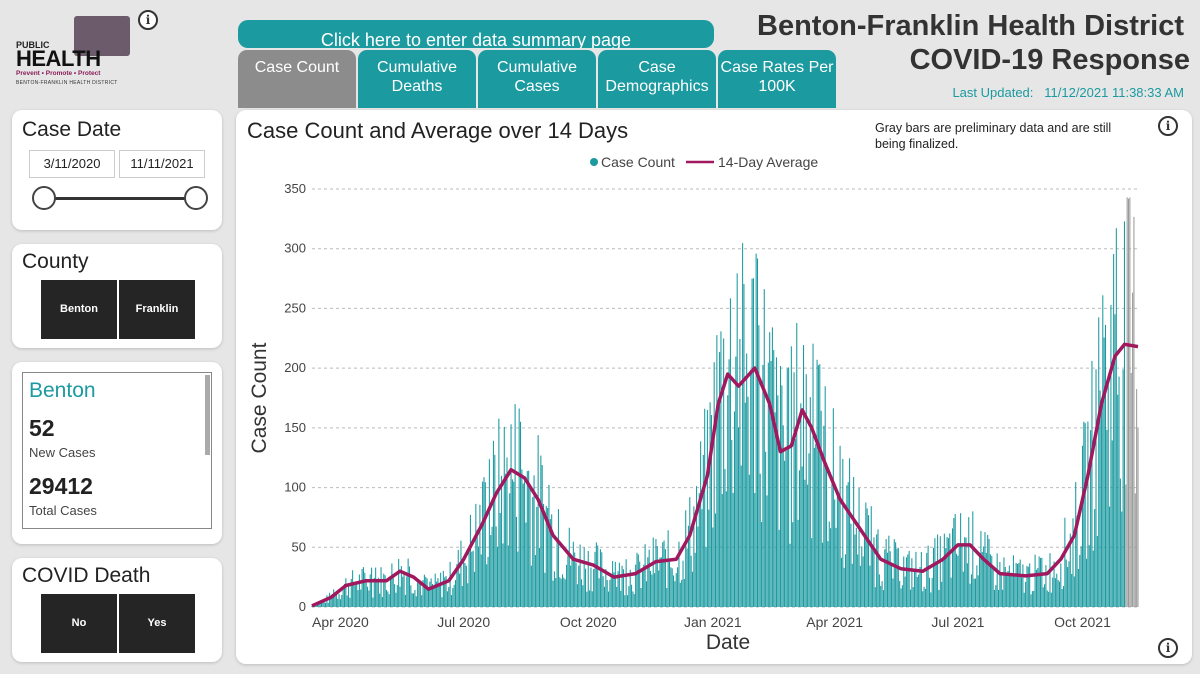  What do you see at coordinates (157, 623) in the screenshot?
I see `death-yes-button: Yes` at bounding box center [157, 623].